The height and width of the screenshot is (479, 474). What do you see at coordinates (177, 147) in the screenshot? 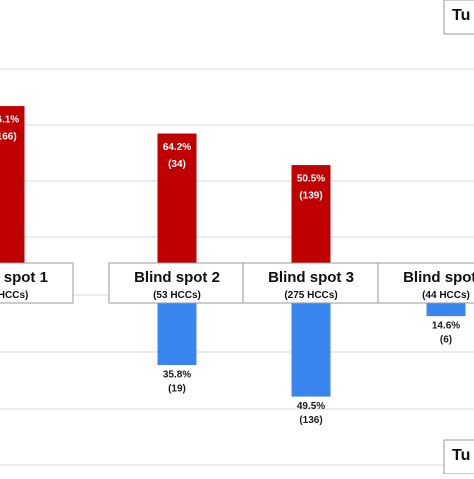
I see `bar-value-label: 64.2%` at bounding box center [177, 147].